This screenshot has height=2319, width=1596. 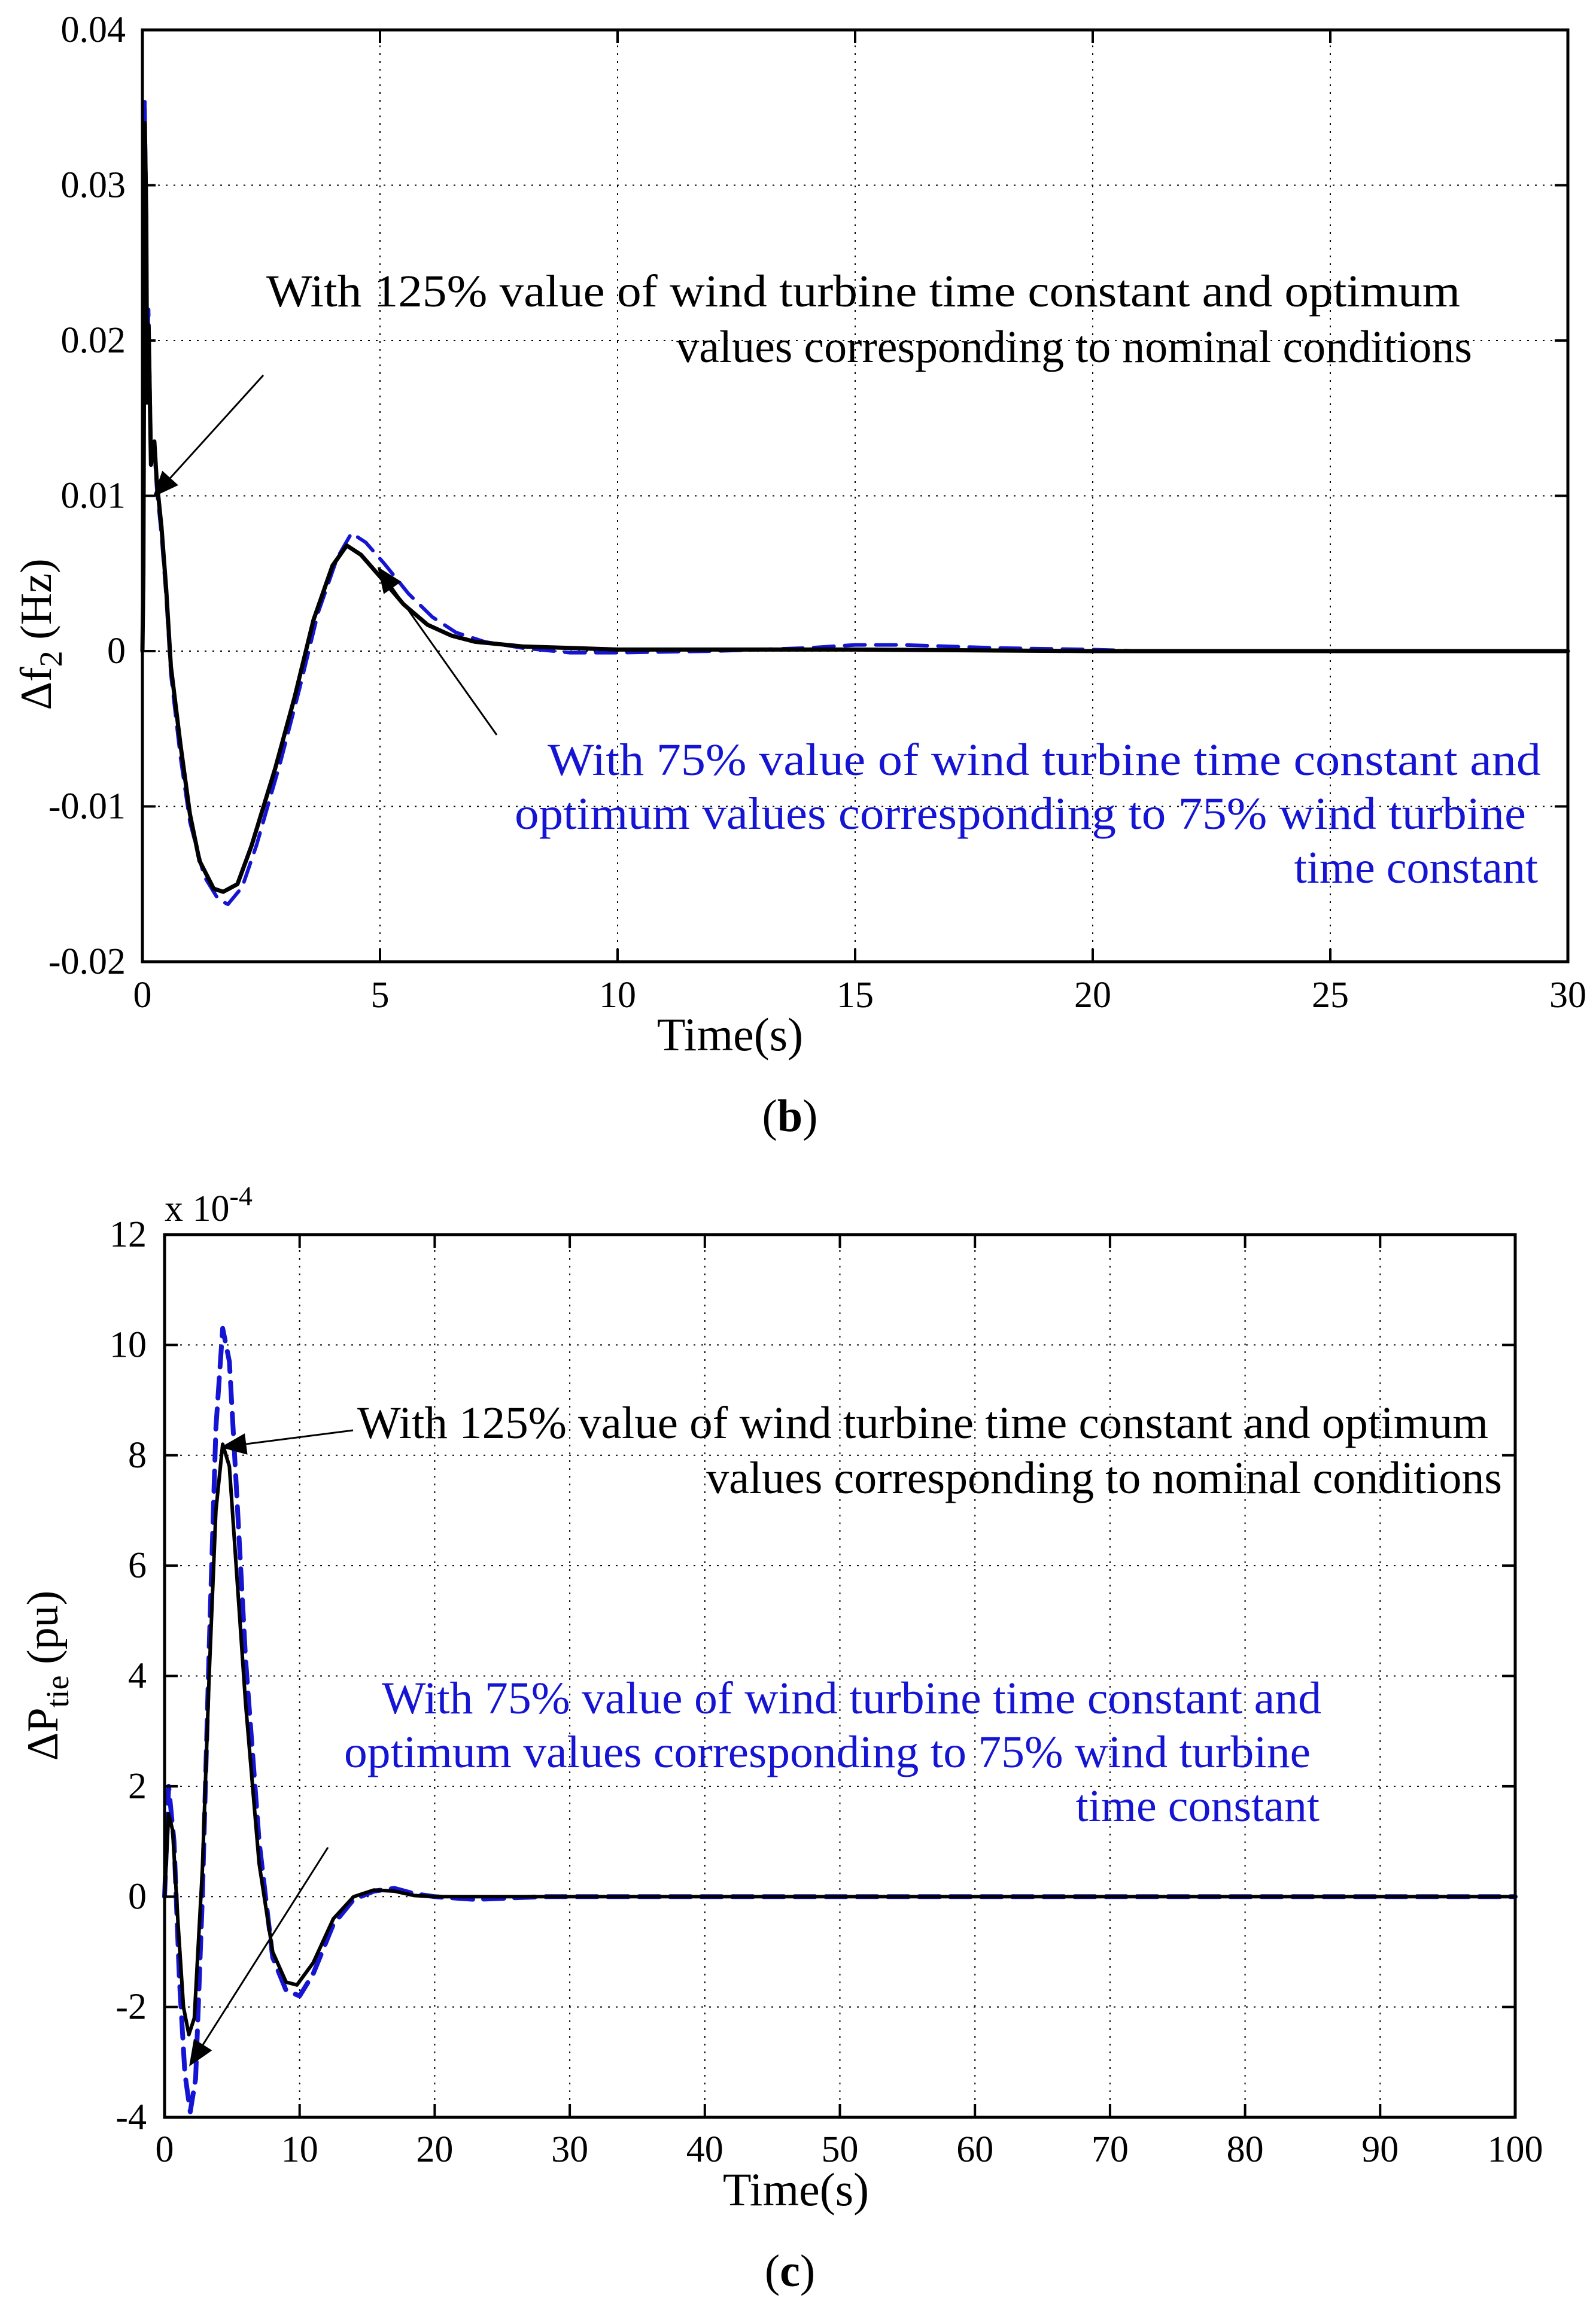 What do you see at coordinates (94, 30) in the screenshot?
I see `chart-b-ytick-label: 0.04` at bounding box center [94, 30].